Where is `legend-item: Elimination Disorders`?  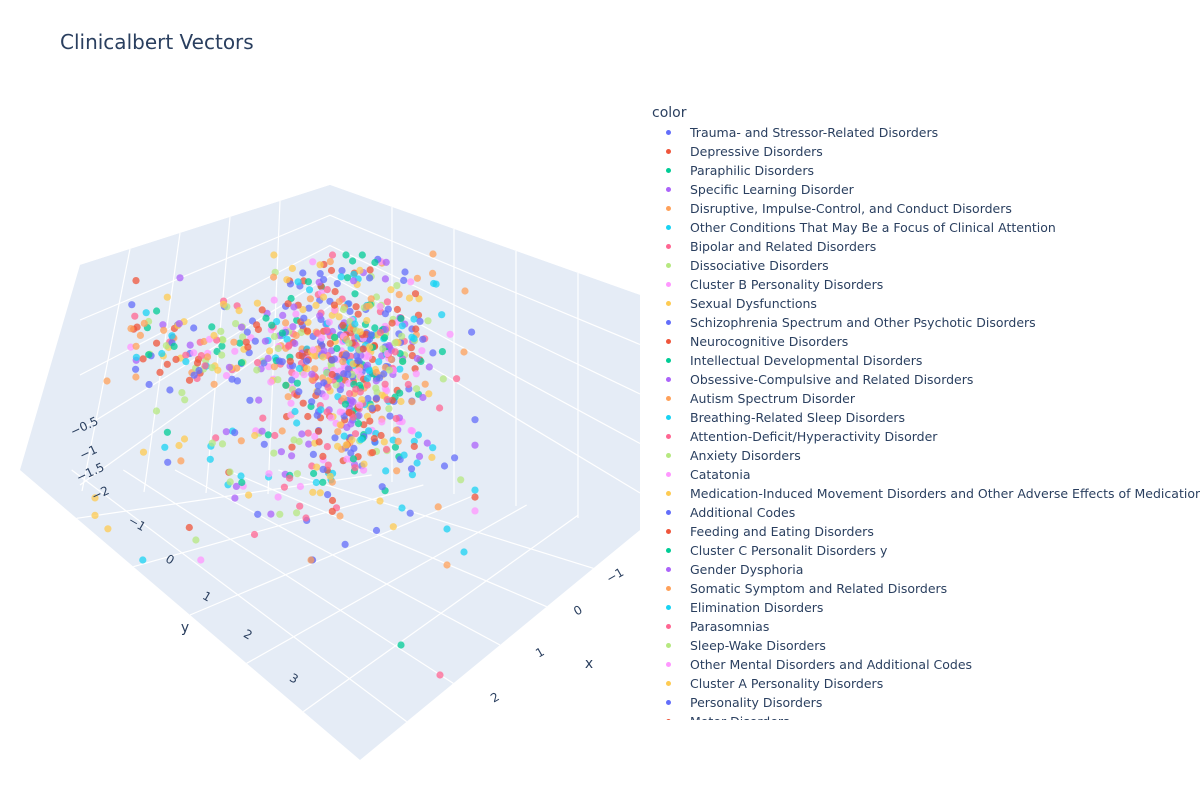 legend-item: Elimination Disorders is located at coordinates (926, 607).